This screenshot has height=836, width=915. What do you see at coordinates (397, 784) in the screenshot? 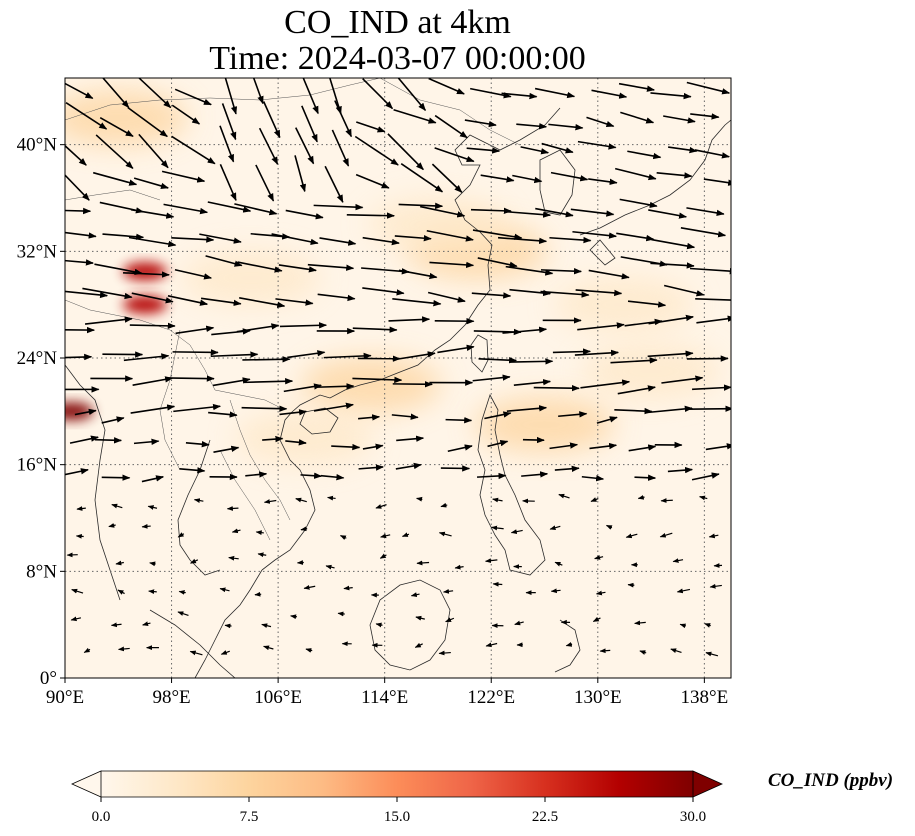
I see `colorbar-body` at bounding box center [397, 784].